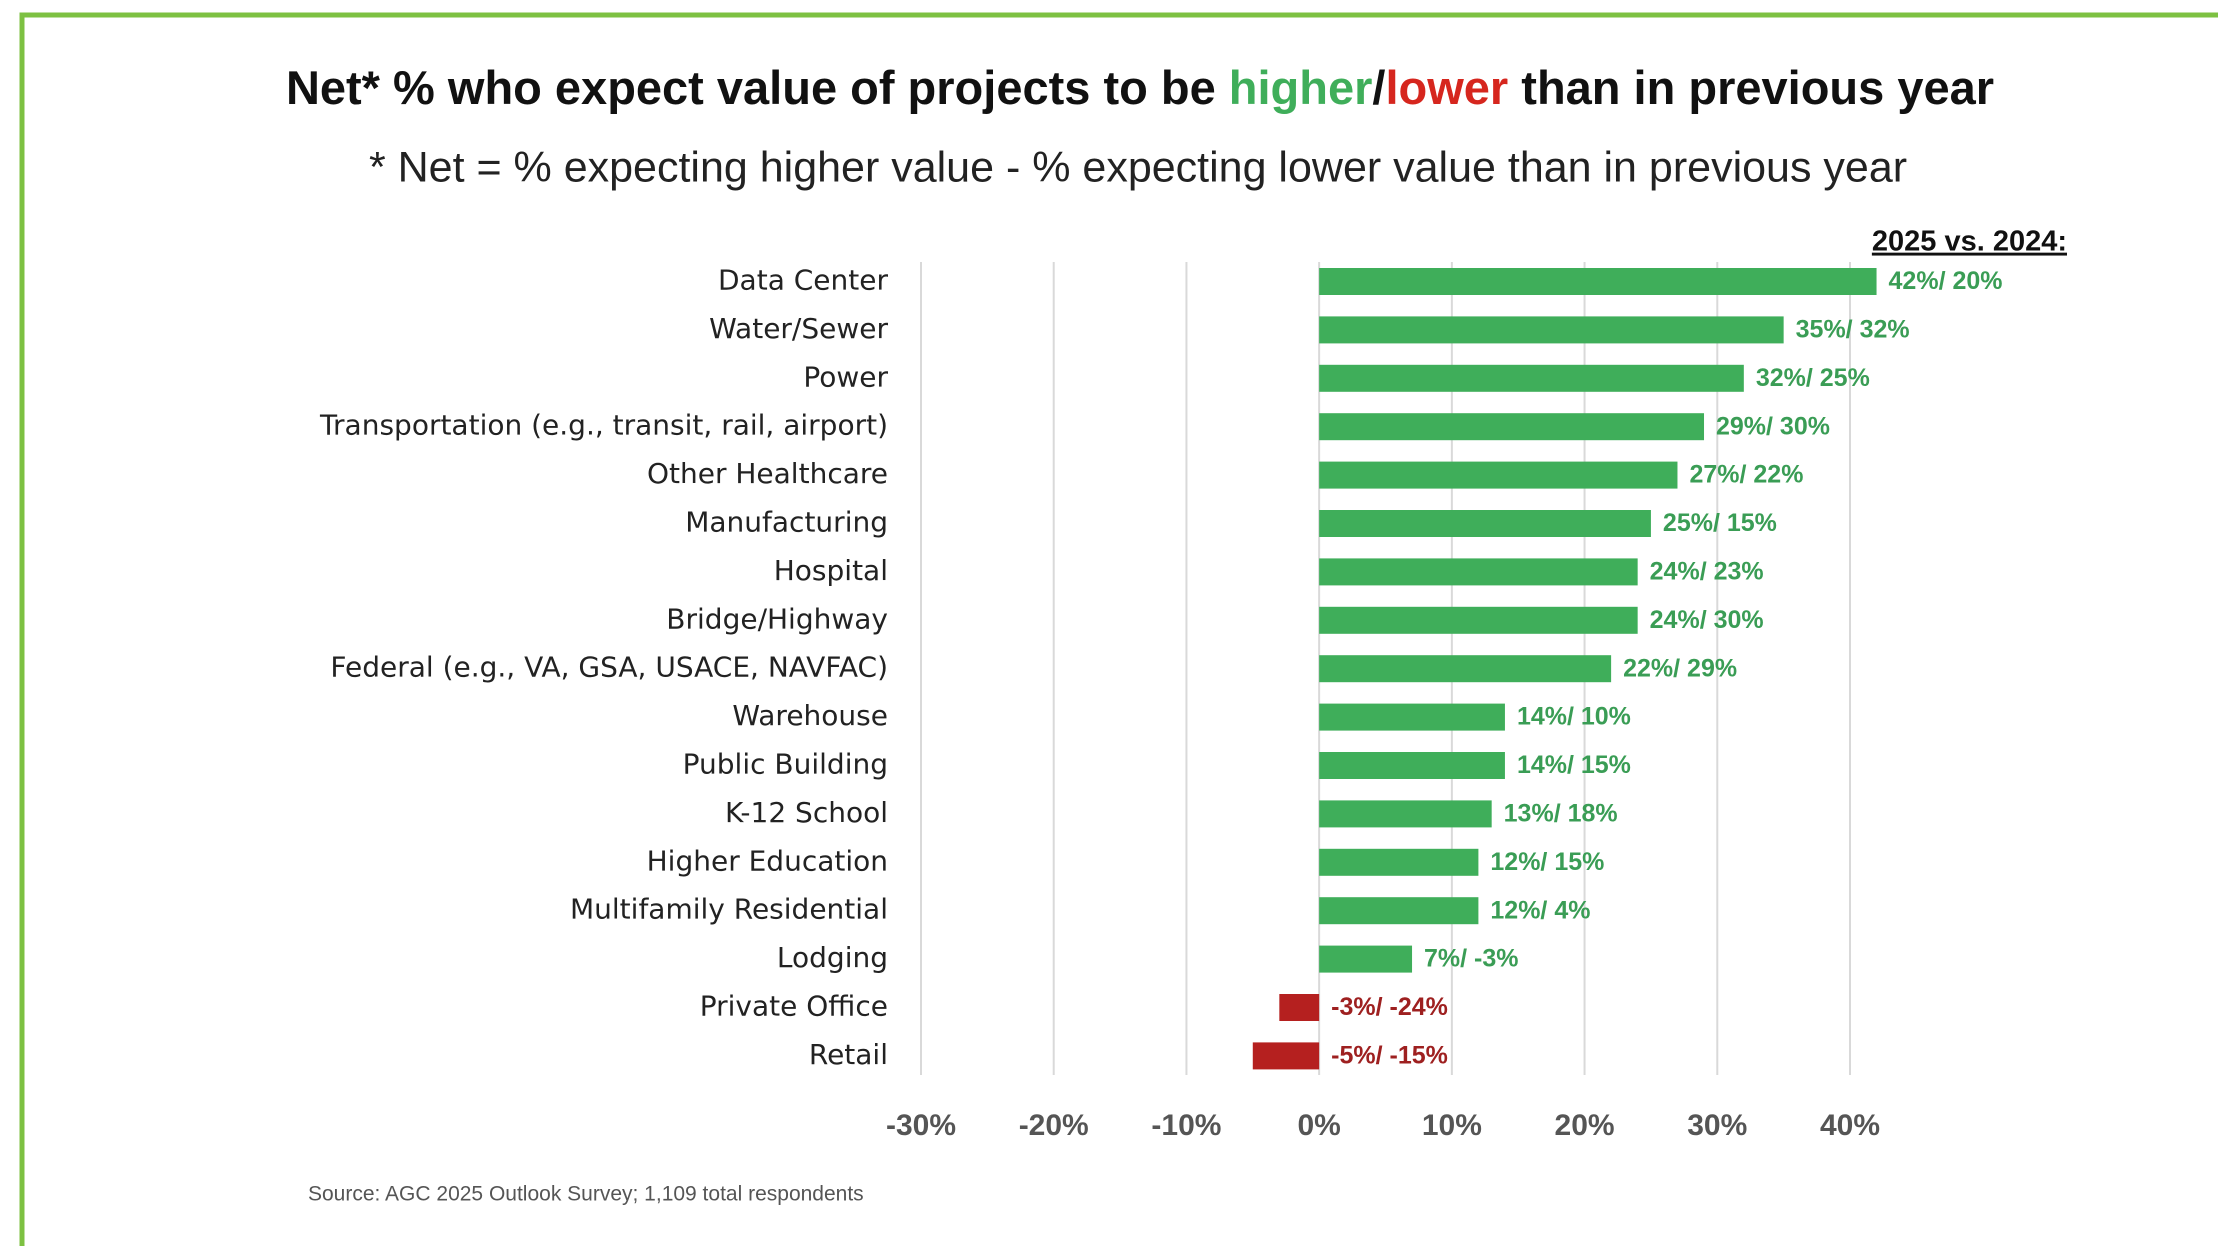 The width and height of the screenshot is (2218, 1246). What do you see at coordinates (1574, 765) in the screenshot?
I see `value-label: 14%/ 15%` at bounding box center [1574, 765].